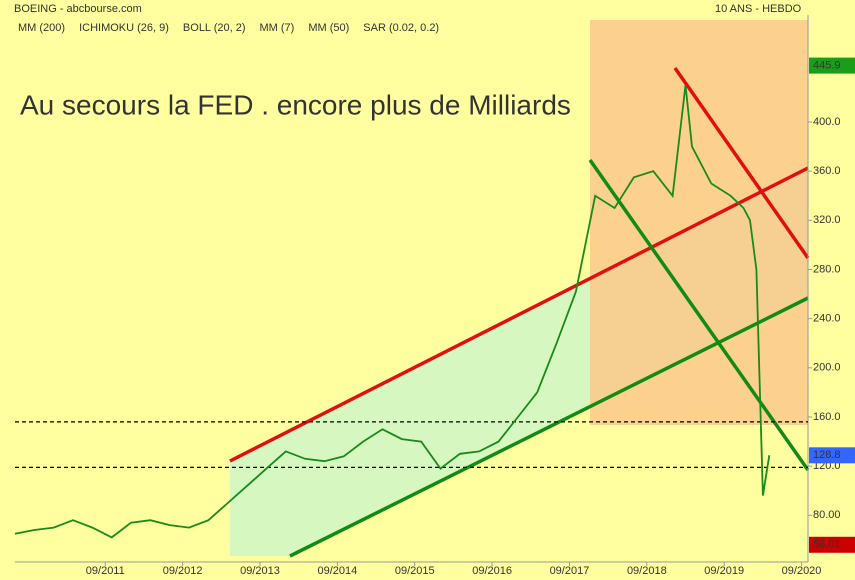 This screenshot has height=580, width=855. I want to click on x-tick-label: 09/2020, so click(802, 571).